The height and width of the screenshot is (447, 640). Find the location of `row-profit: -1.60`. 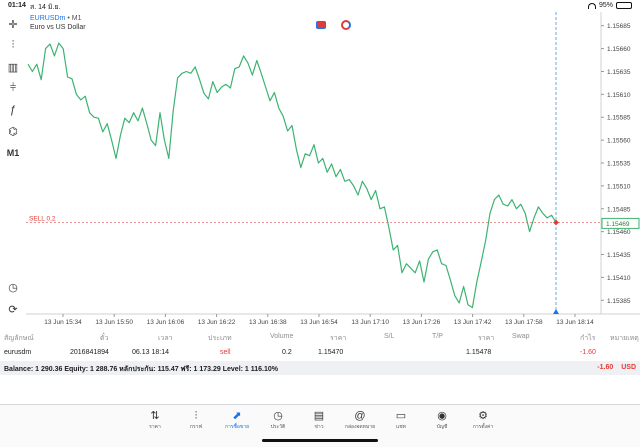

row-profit: -1.60 is located at coordinates (588, 352).